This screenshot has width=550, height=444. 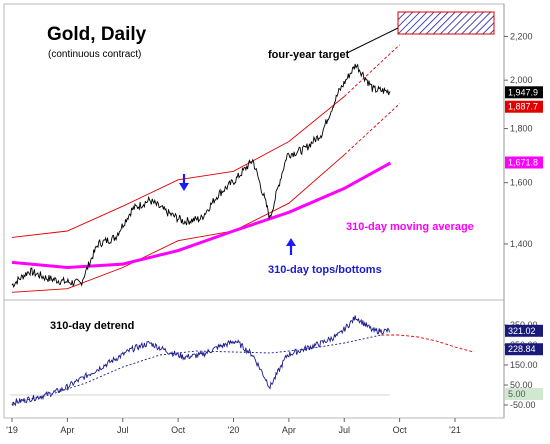 I want to click on y-tick-label: 2,200, so click(x=521, y=36).